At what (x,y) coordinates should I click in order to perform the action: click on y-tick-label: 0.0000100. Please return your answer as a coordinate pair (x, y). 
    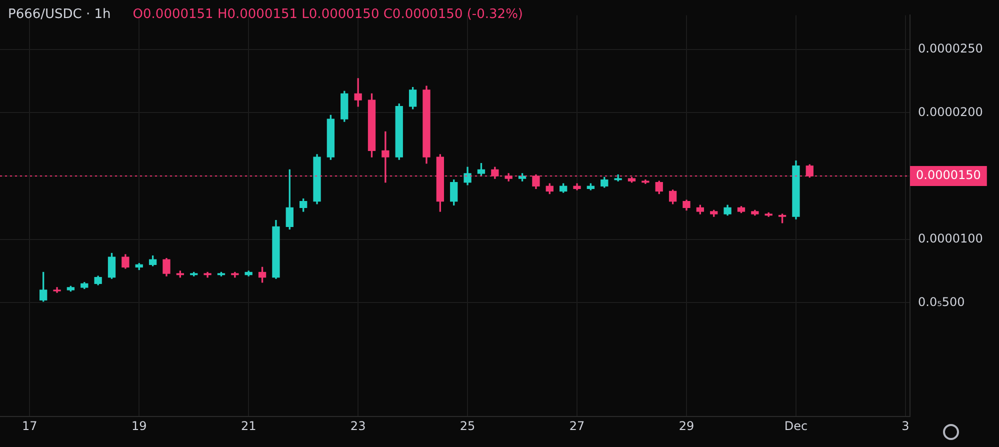
    Looking at the image, I should click on (950, 238).